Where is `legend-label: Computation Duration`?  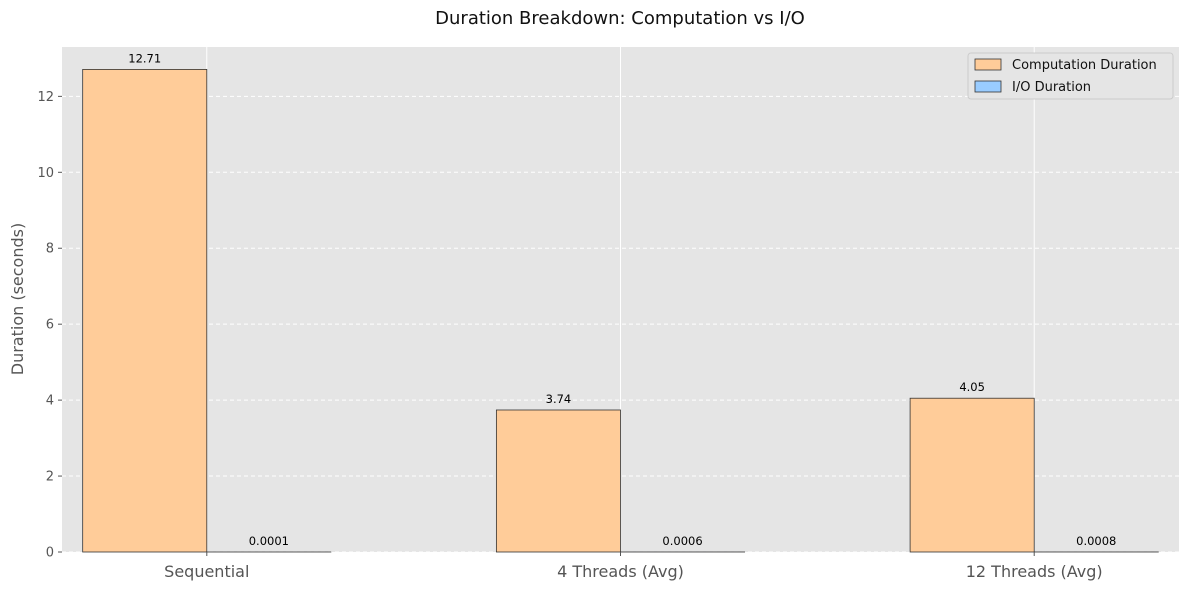 legend-label: Computation Duration is located at coordinates (1084, 65).